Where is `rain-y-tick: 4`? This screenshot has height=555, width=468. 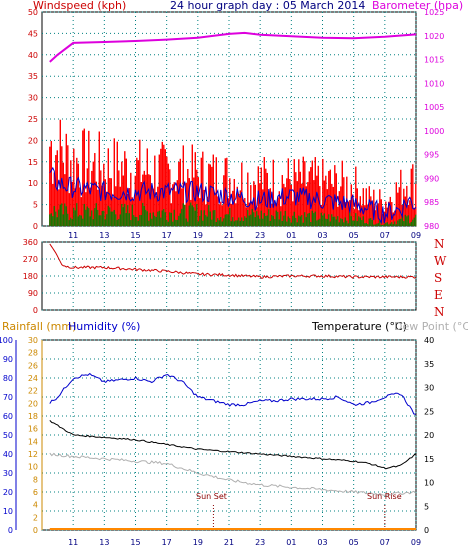 rain-y-tick: 4 is located at coordinates (35, 505).